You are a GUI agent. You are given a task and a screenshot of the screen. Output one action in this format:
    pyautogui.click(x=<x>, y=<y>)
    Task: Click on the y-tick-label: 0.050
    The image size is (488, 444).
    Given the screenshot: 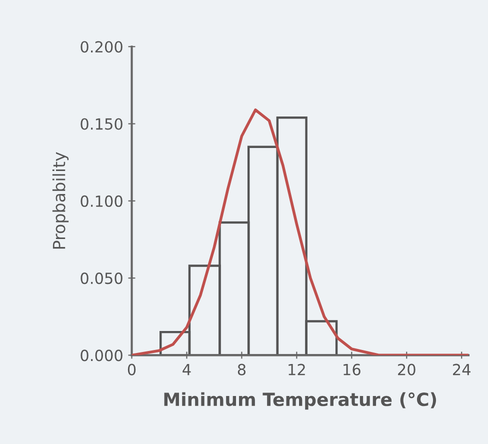 What is the action you would take?
    pyautogui.click(x=101, y=278)
    